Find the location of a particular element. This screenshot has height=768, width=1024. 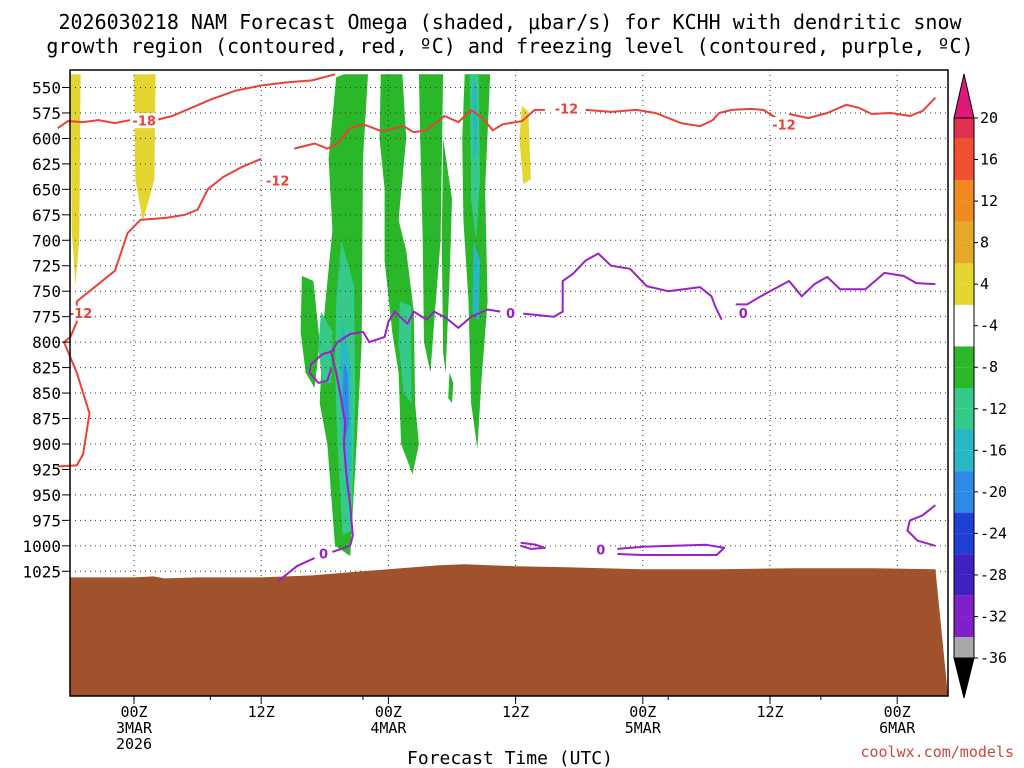

terrain-layer is located at coordinates (509, 630).